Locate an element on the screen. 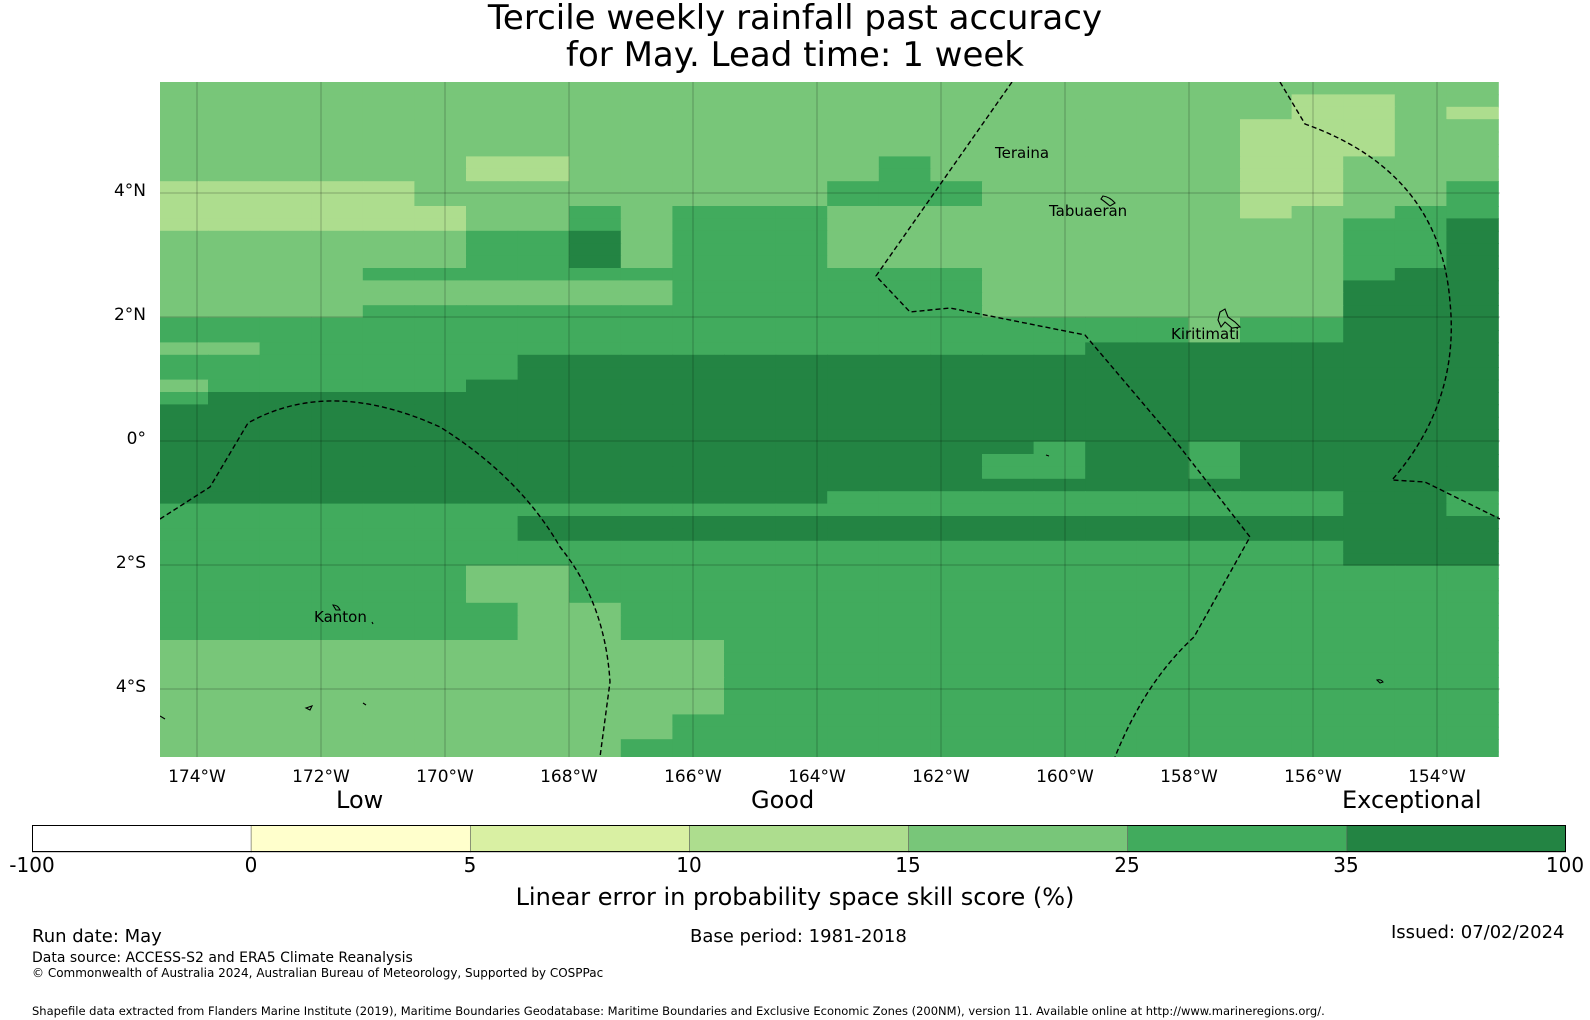  base-period: Base period: 1981-2018 is located at coordinates (798, 936).